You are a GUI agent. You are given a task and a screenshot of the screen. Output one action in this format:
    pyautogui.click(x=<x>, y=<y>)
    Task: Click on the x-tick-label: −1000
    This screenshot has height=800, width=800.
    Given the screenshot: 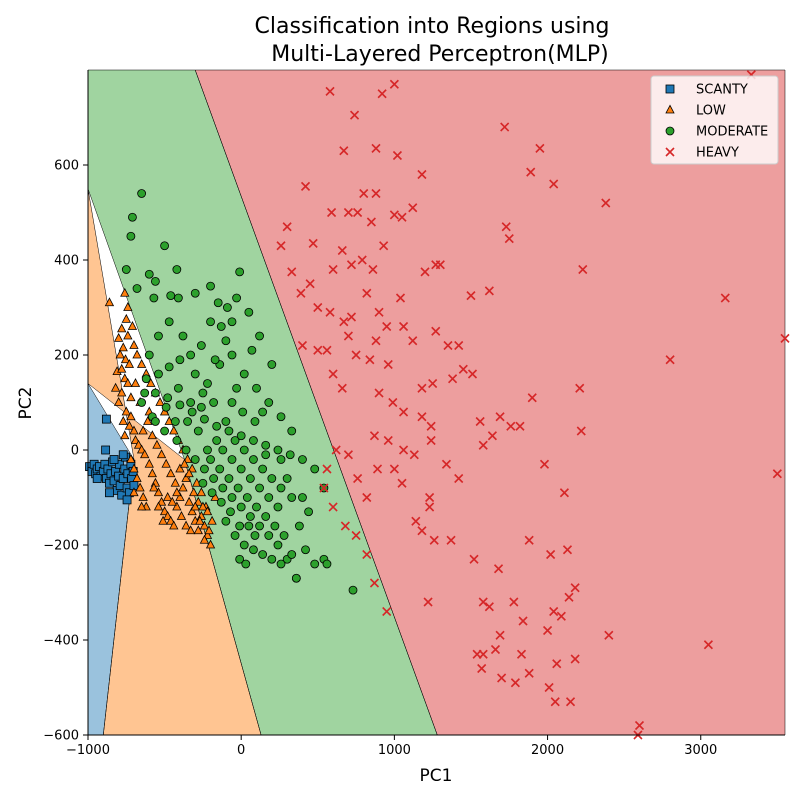 What is the action you would take?
    pyautogui.click(x=88, y=750)
    